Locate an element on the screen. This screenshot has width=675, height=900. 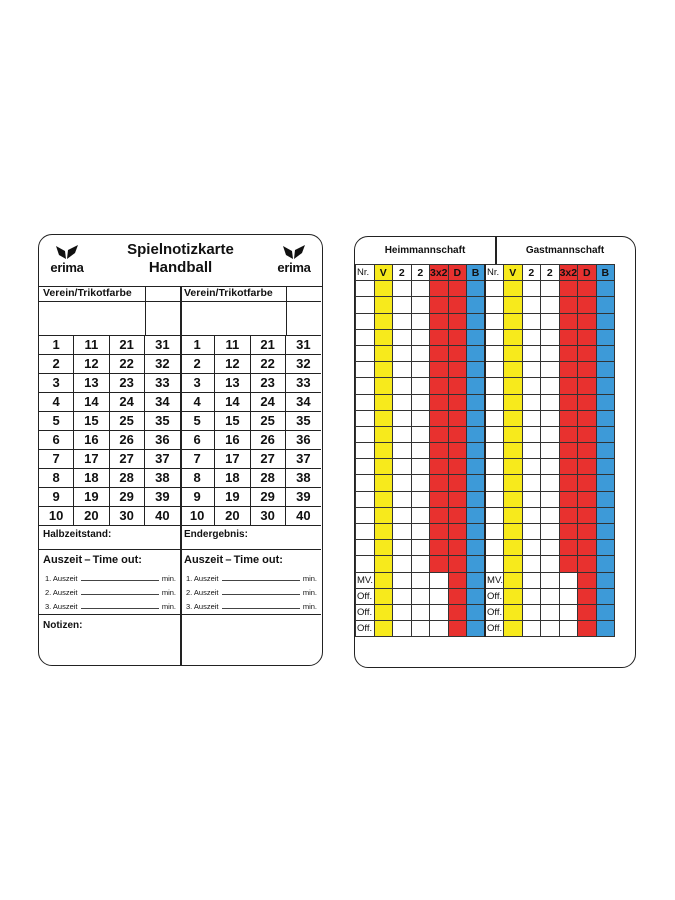
player-number: 13 is located at coordinates (233, 383).